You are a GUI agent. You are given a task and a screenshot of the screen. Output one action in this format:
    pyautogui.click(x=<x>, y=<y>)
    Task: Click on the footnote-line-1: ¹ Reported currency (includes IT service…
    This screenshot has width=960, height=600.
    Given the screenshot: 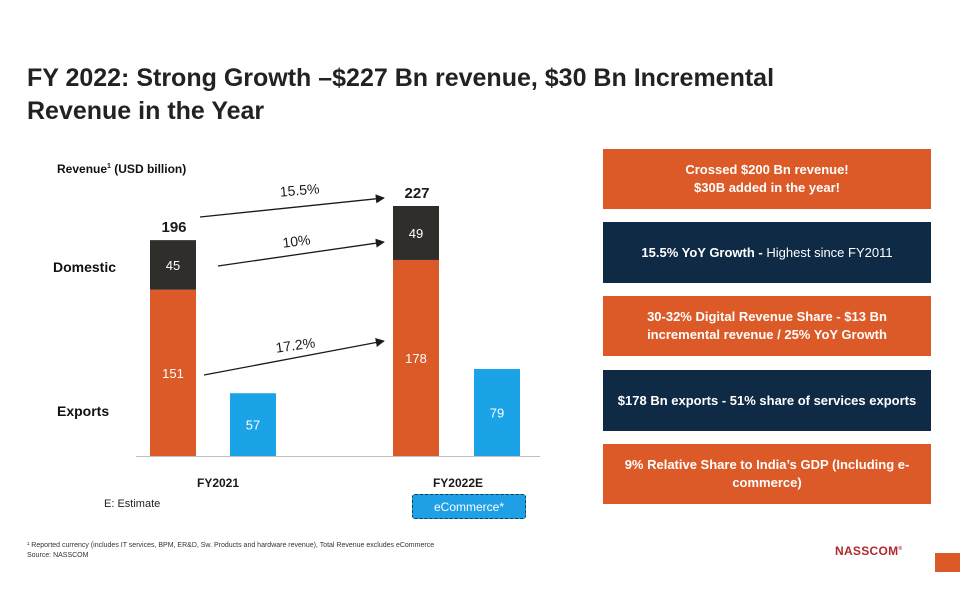 What is the action you would take?
    pyautogui.click(x=231, y=545)
    